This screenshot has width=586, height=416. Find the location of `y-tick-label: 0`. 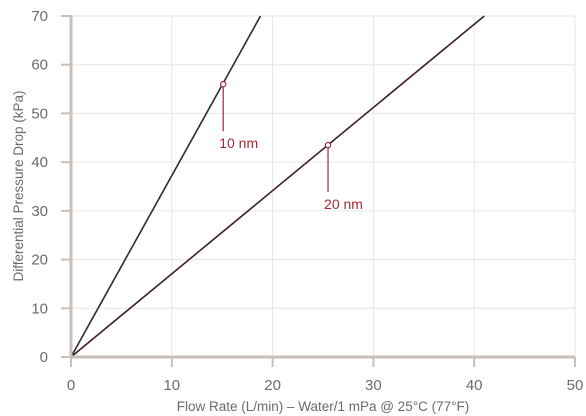

y-tick-label: 0 is located at coordinates (44, 357).